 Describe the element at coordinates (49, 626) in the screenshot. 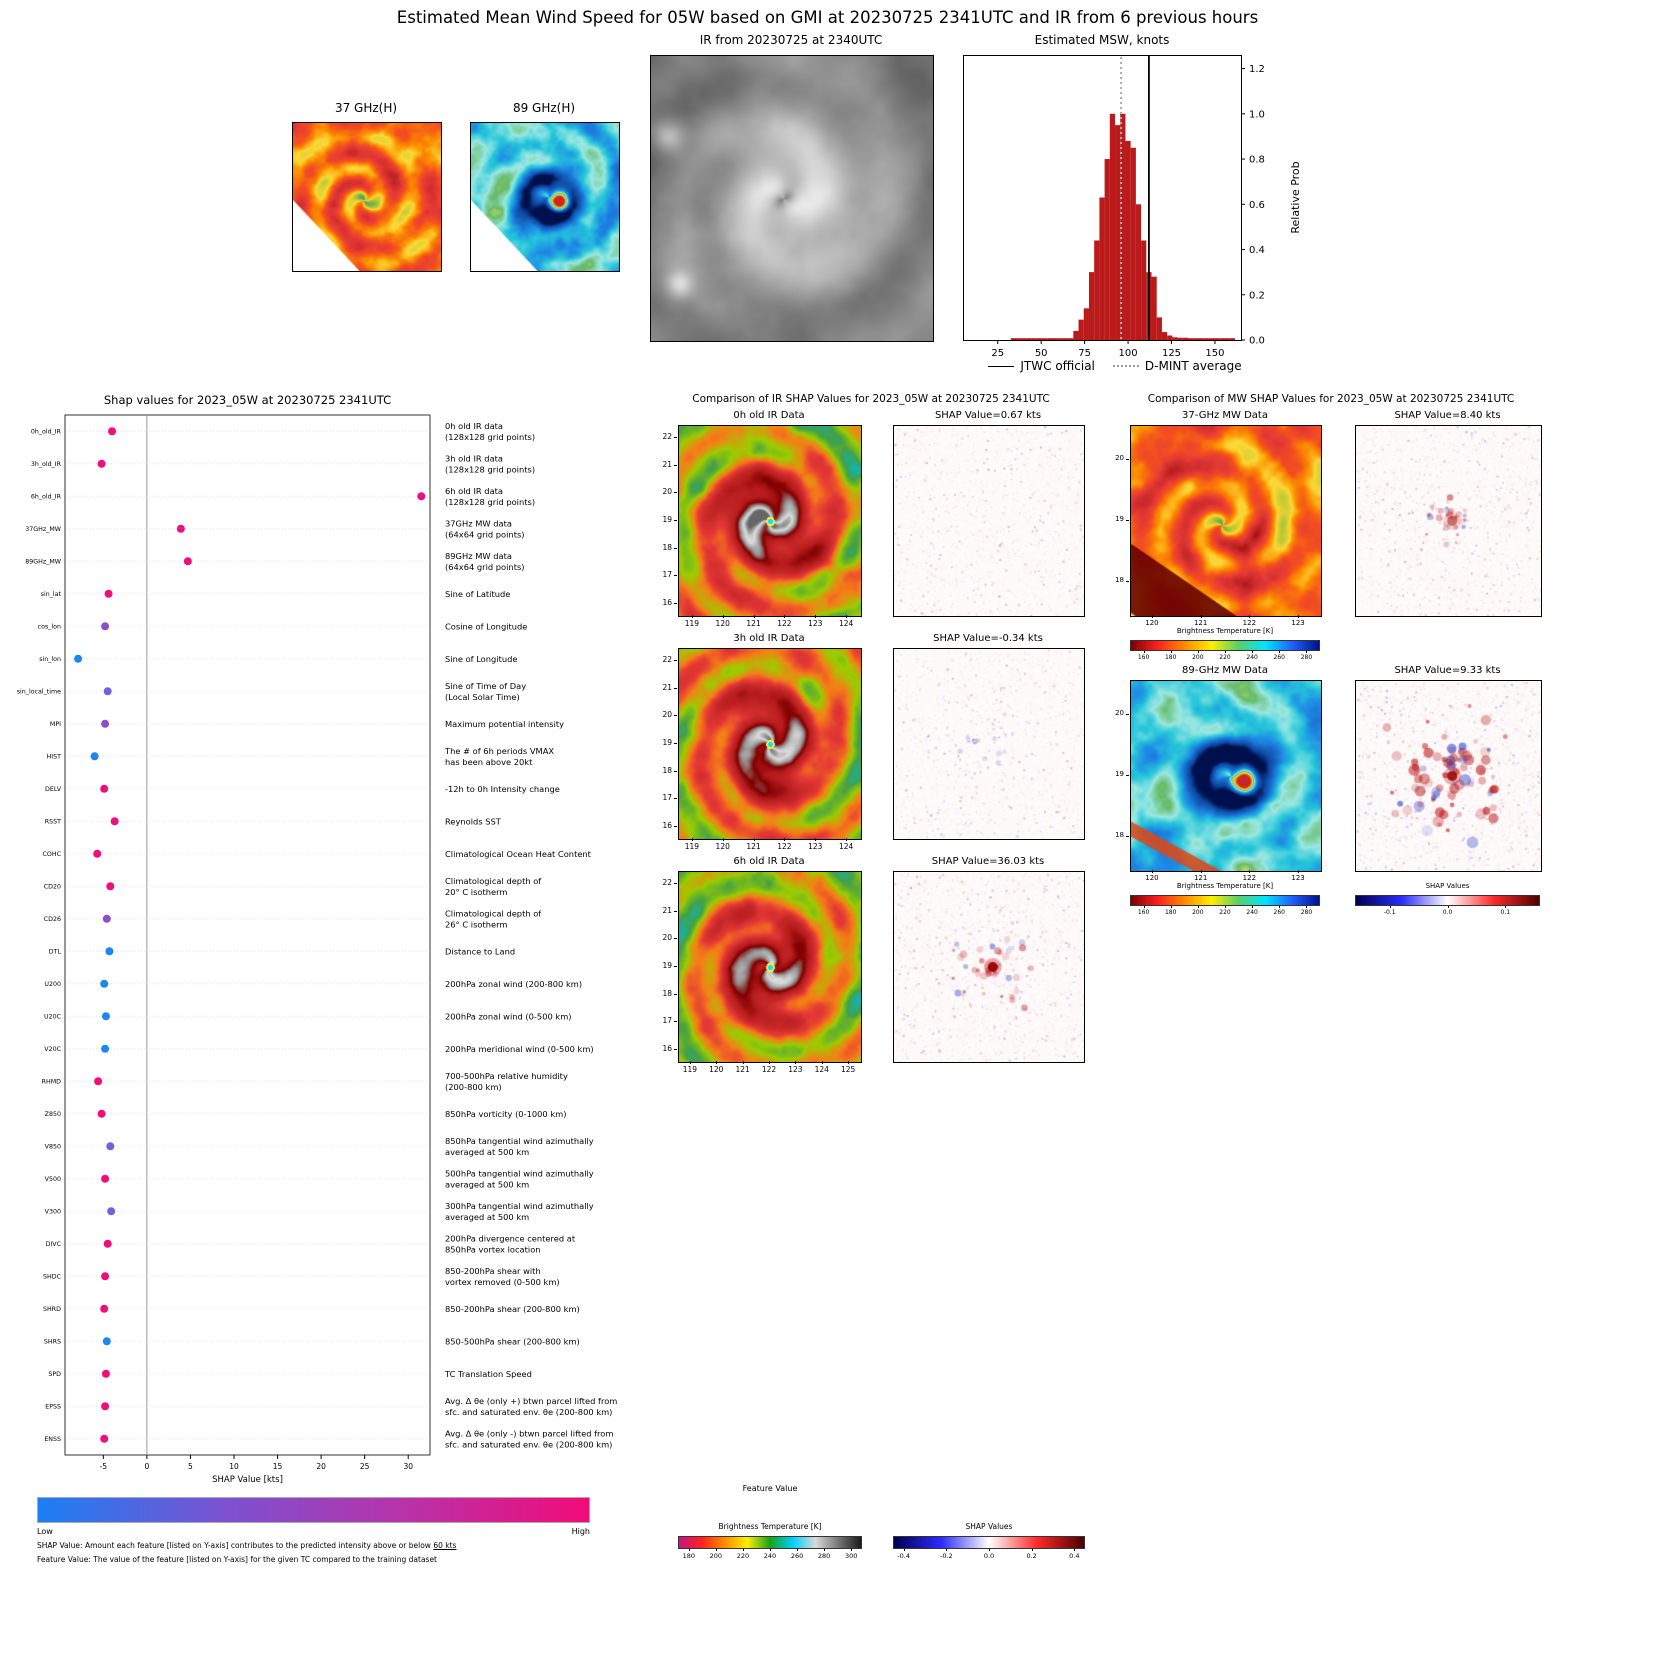

I see `svg-text: cos_lon` at that location.